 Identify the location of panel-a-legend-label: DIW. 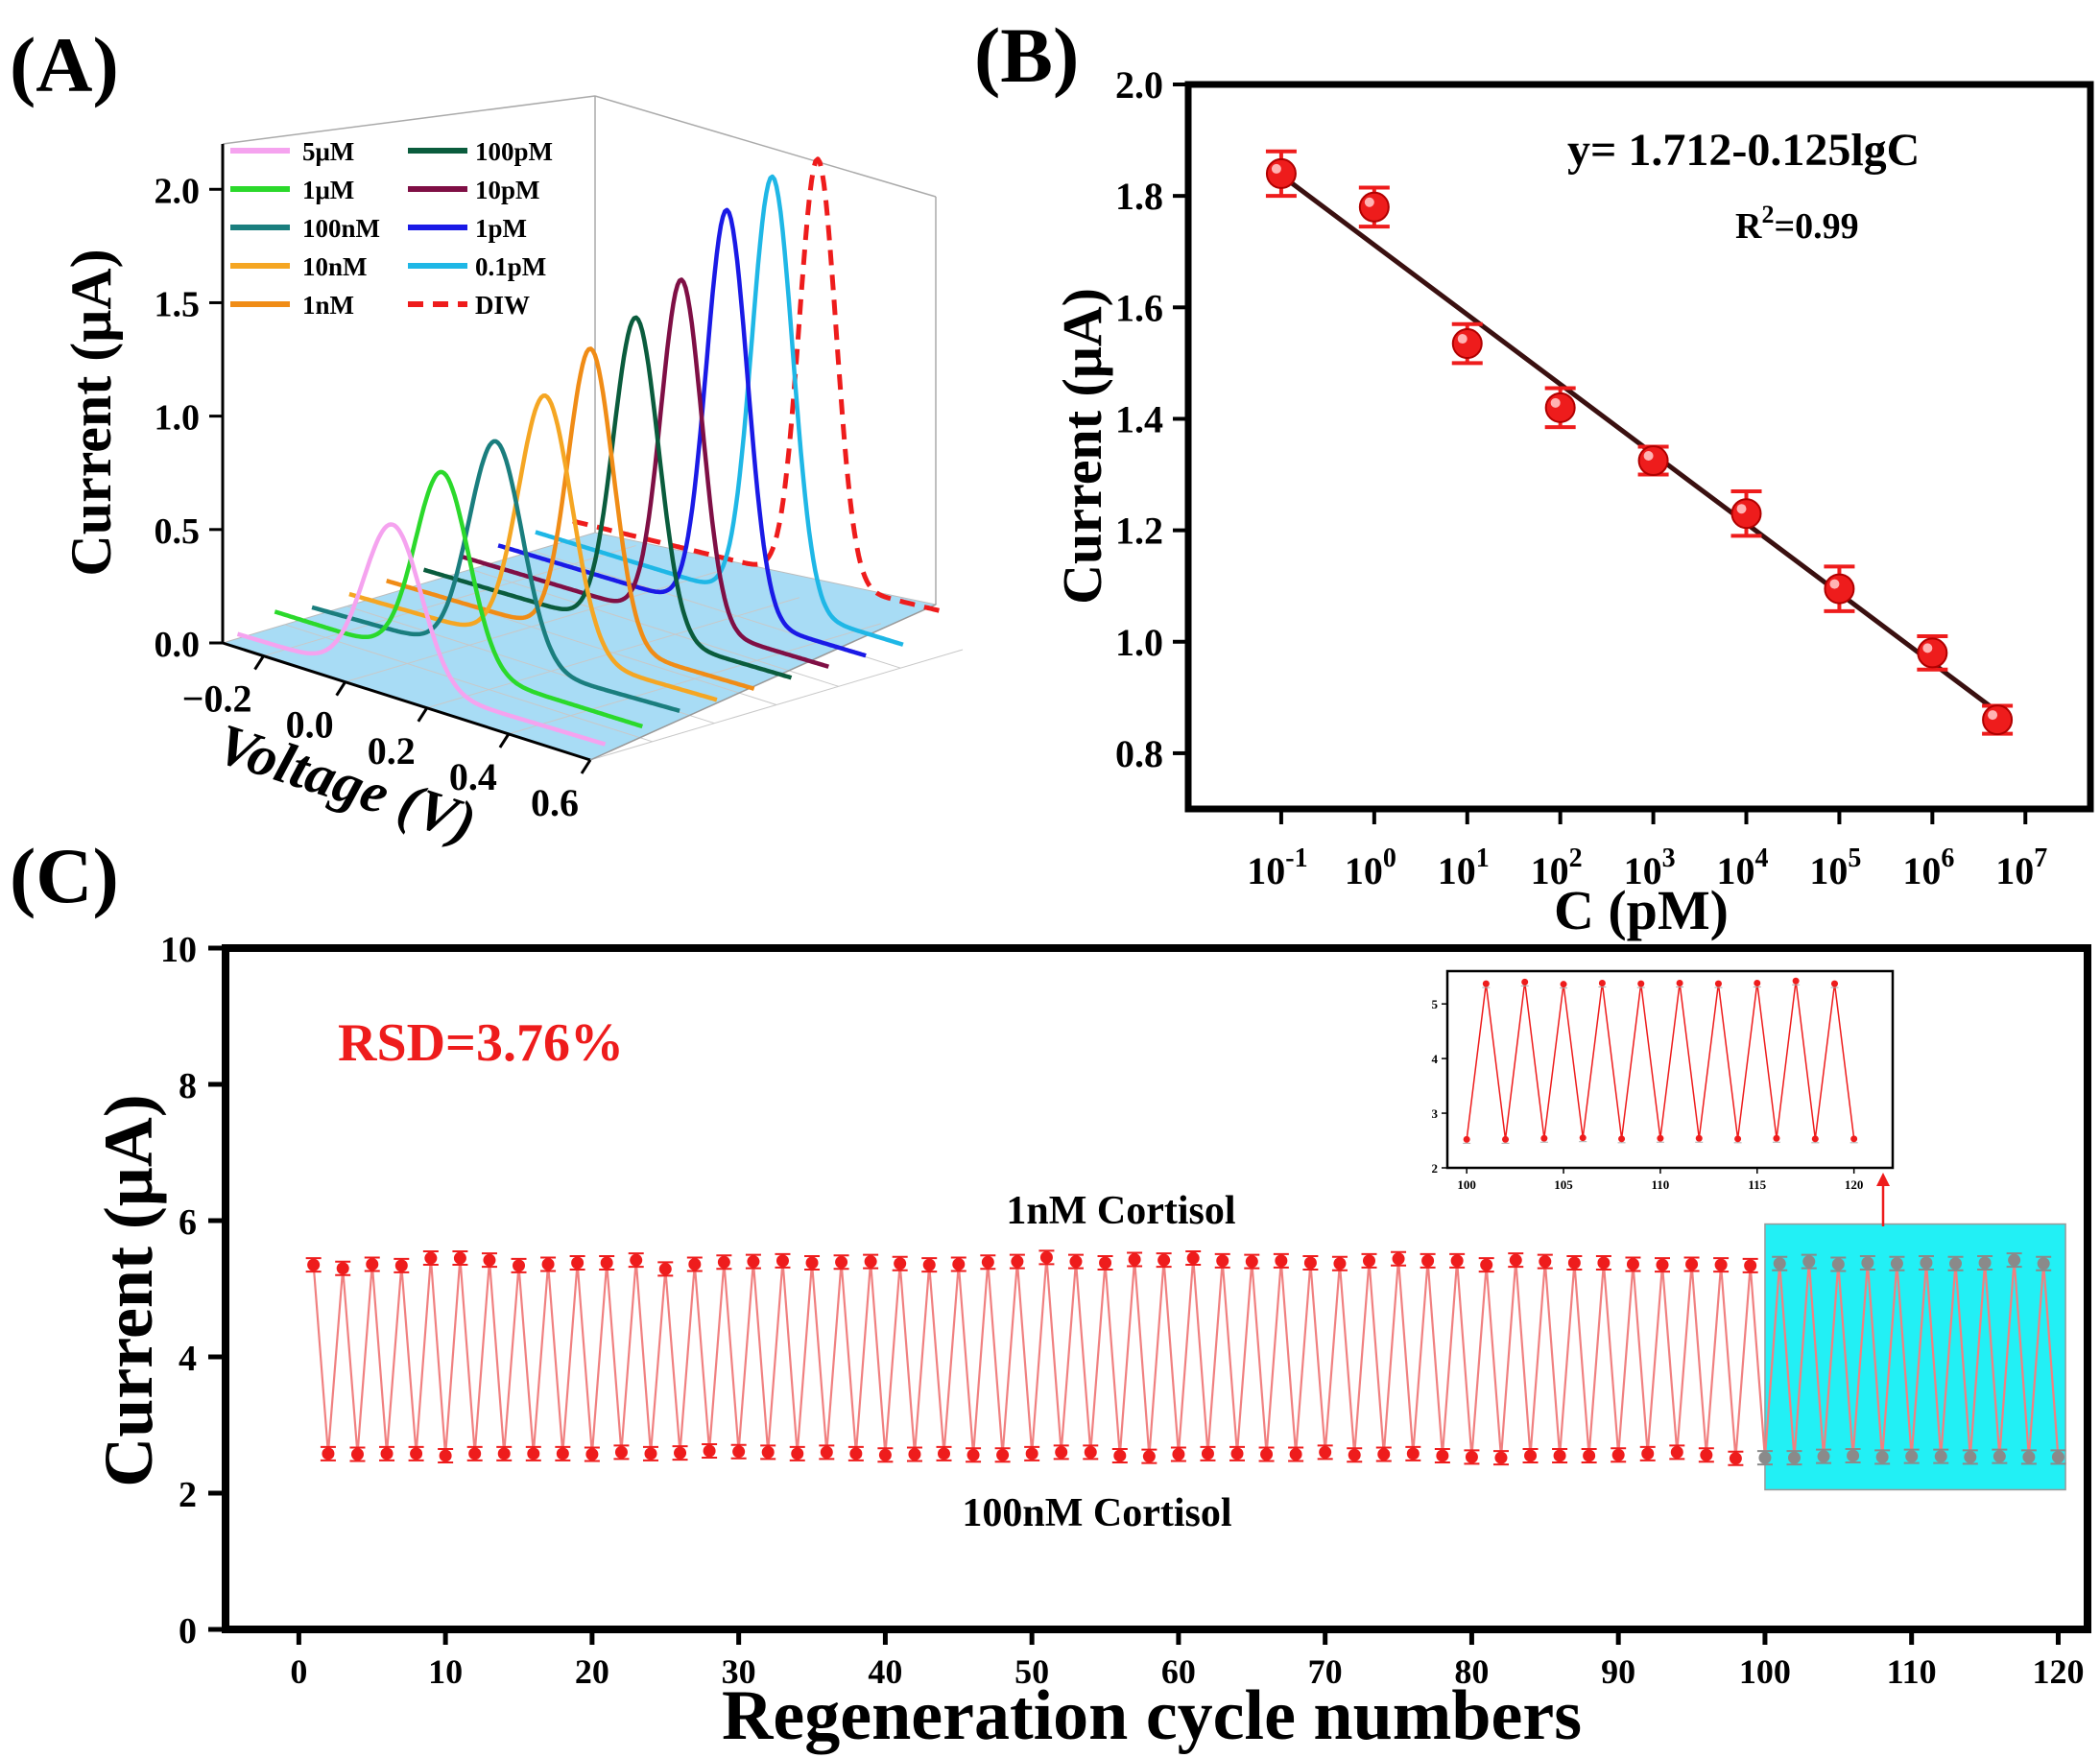
(502, 305).